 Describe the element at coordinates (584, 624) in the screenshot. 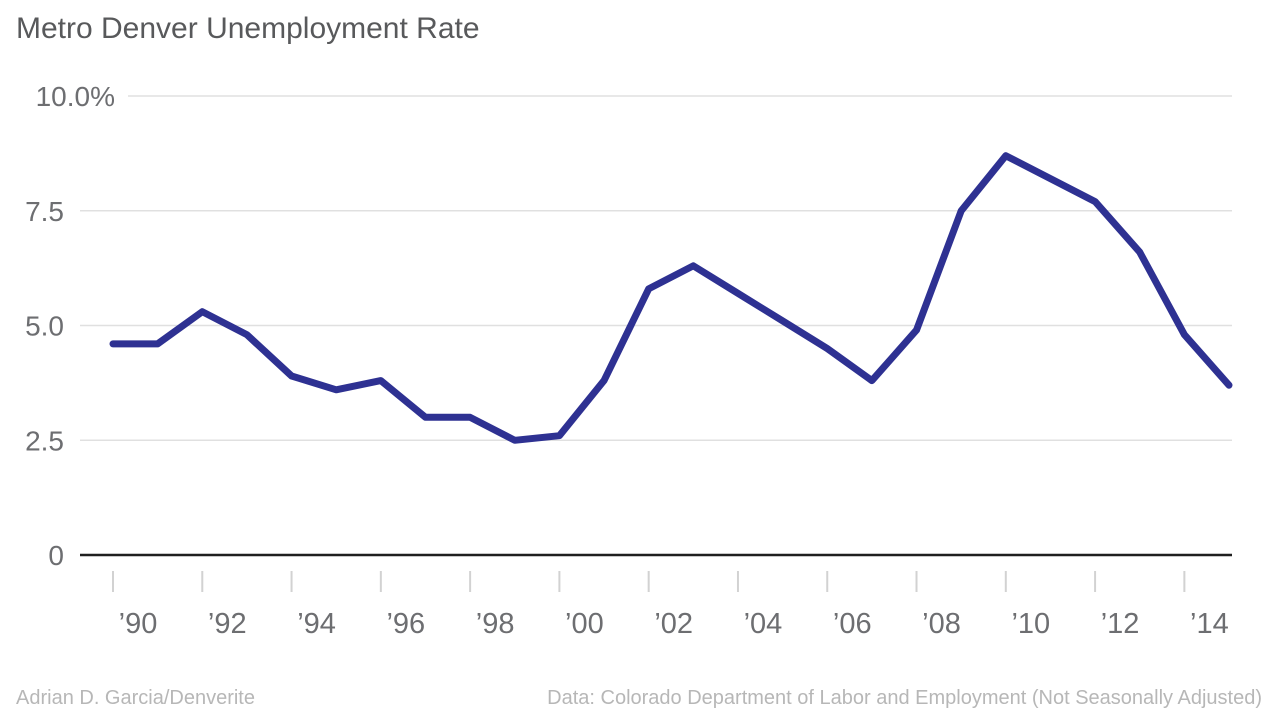

I see `x-axis-label: ’00` at that location.